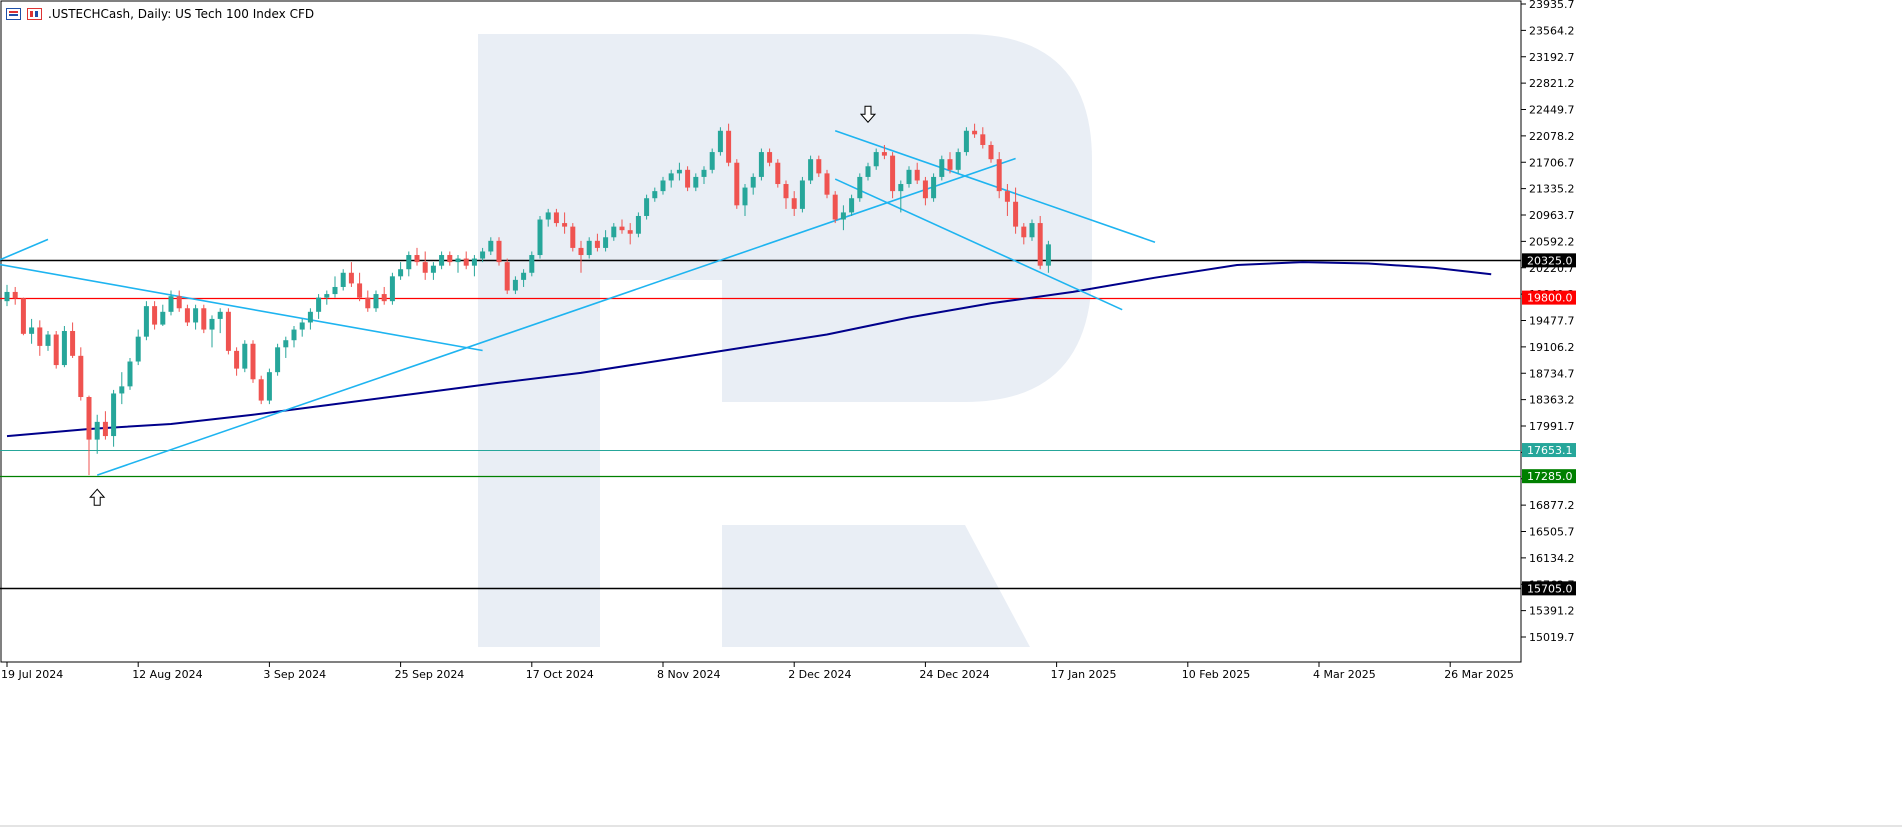 This screenshot has width=1902, height=834. Describe the element at coordinates (1552, 110) in the screenshot. I see `y-tick-label: 22449.7` at that location.